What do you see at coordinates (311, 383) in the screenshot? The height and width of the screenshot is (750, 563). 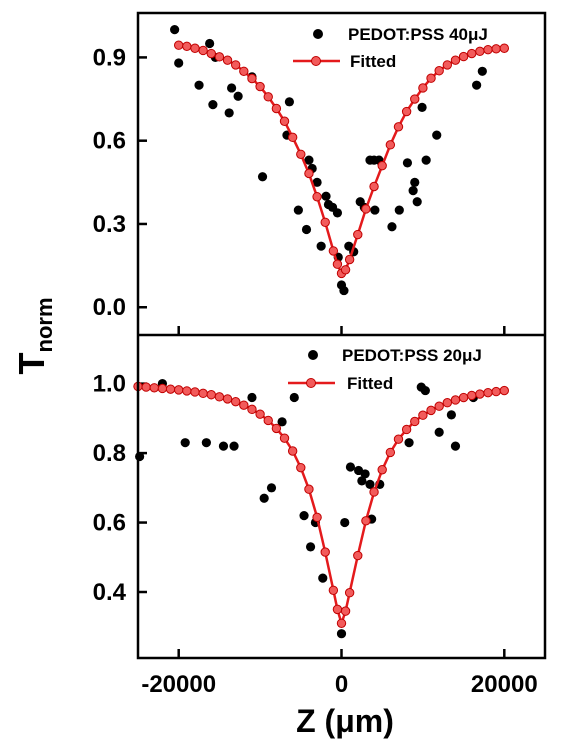 I see `legend-bottom-line-marker` at bounding box center [311, 383].